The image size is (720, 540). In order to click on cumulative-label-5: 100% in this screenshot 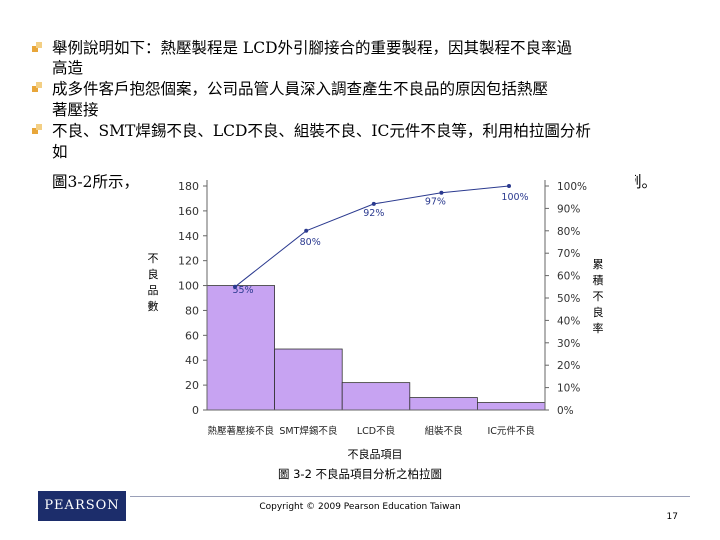, I will do `click(514, 197)`.